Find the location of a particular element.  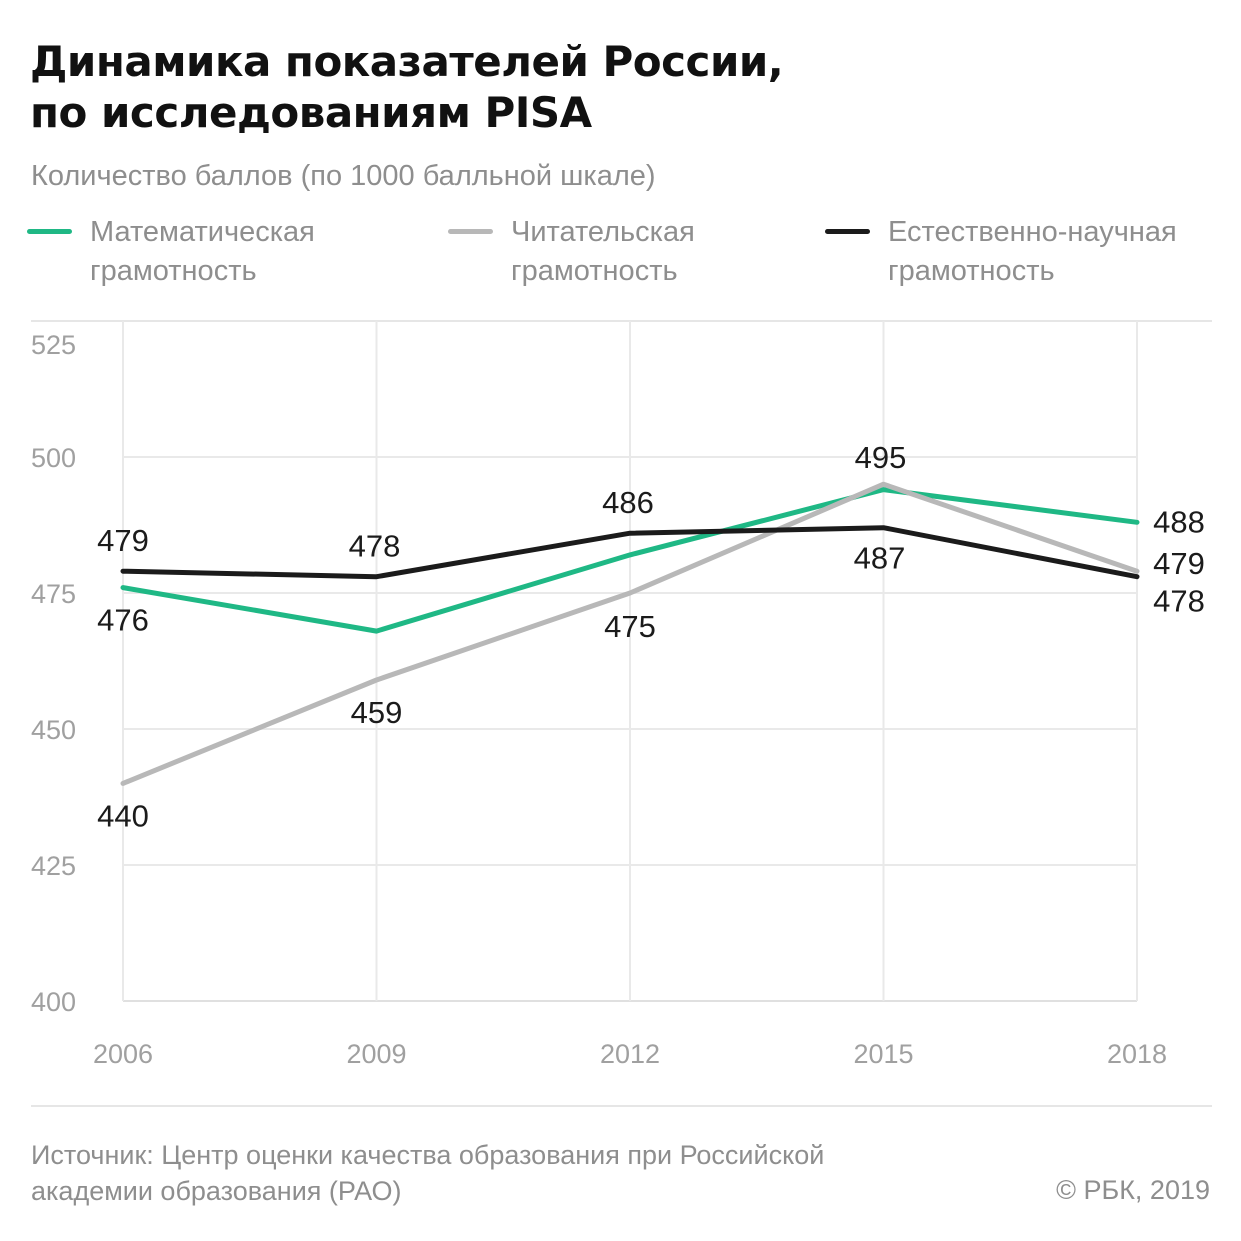

chart-title-line-2: по исследованиям PISA is located at coordinates (311, 112).